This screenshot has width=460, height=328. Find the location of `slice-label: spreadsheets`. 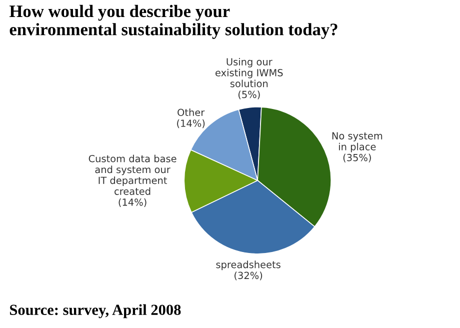

slice-label: spreadsheets is located at coordinates (248, 265).